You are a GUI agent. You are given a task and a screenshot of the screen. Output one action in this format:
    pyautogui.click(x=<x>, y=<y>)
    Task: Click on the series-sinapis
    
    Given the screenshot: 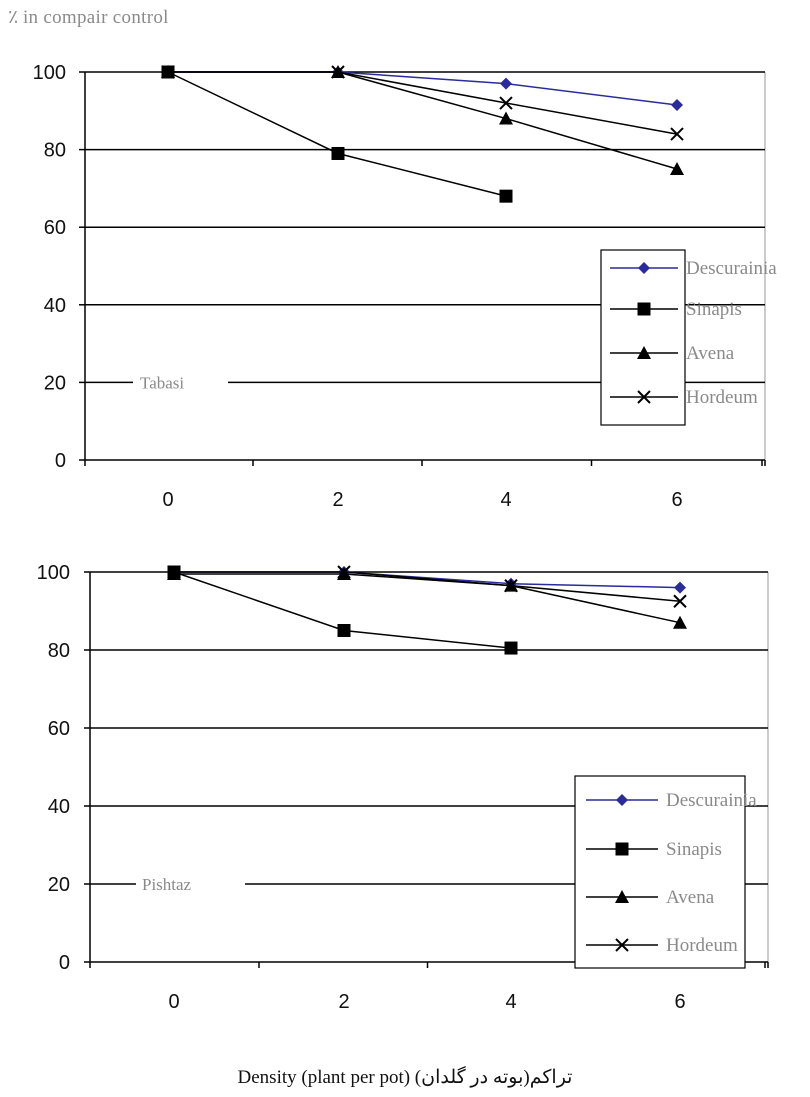 What is the action you would take?
    pyautogui.click(x=337, y=134)
    